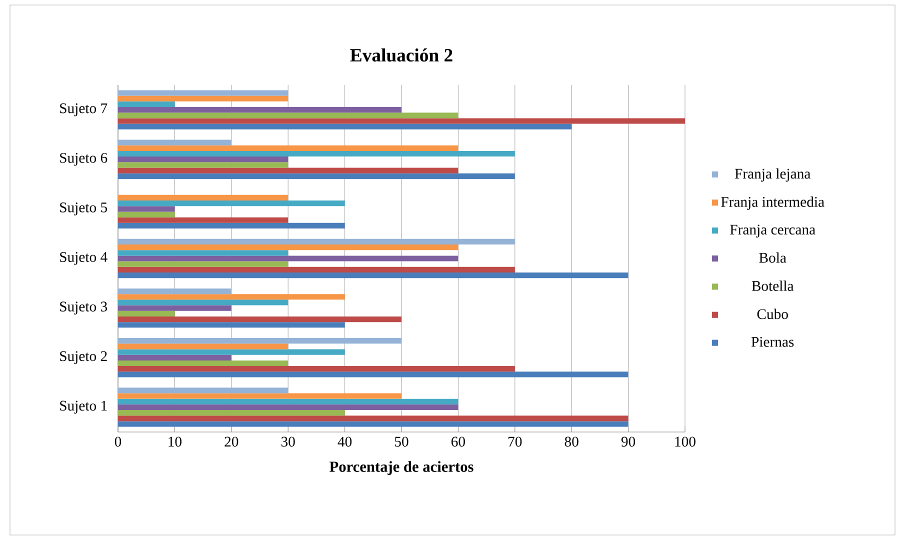 This screenshot has height=540, width=900. What do you see at coordinates (772, 175) in the screenshot?
I see `legend-label: Franja lejana` at bounding box center [772, 175].